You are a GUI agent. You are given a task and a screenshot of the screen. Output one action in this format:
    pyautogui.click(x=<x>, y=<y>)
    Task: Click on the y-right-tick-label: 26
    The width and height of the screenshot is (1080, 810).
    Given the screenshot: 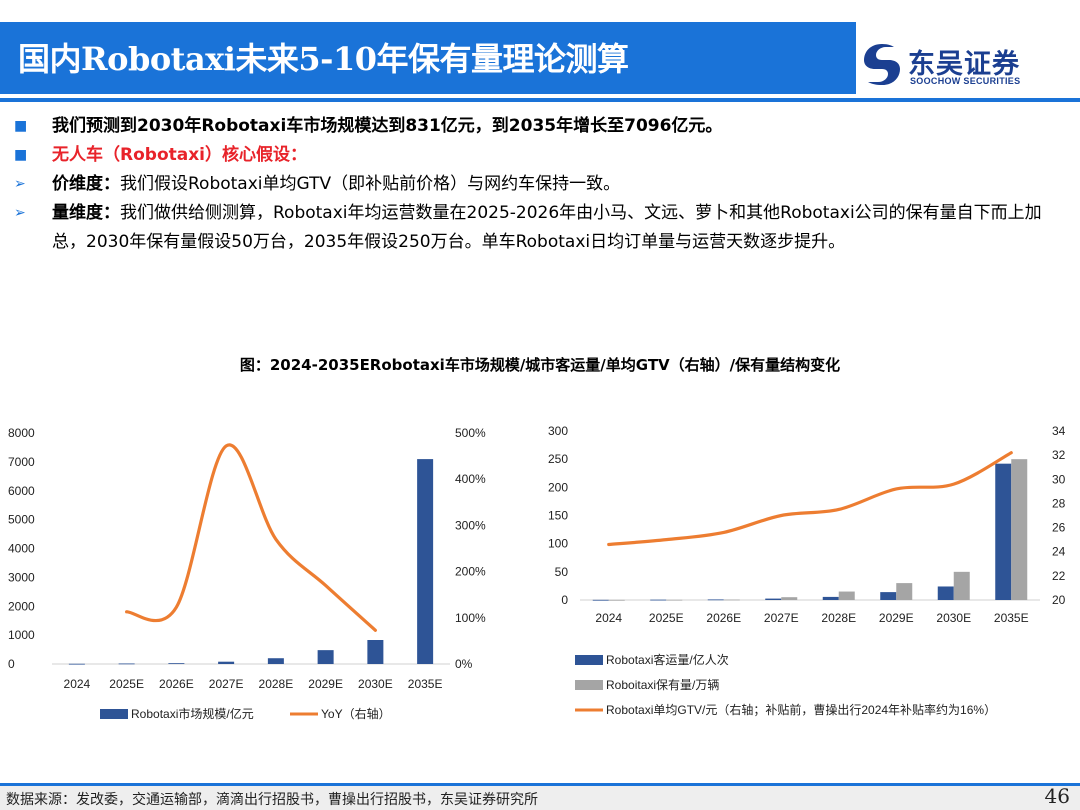 What is the action you would take?
    pyautogui.click(x=1059, y=528)
    